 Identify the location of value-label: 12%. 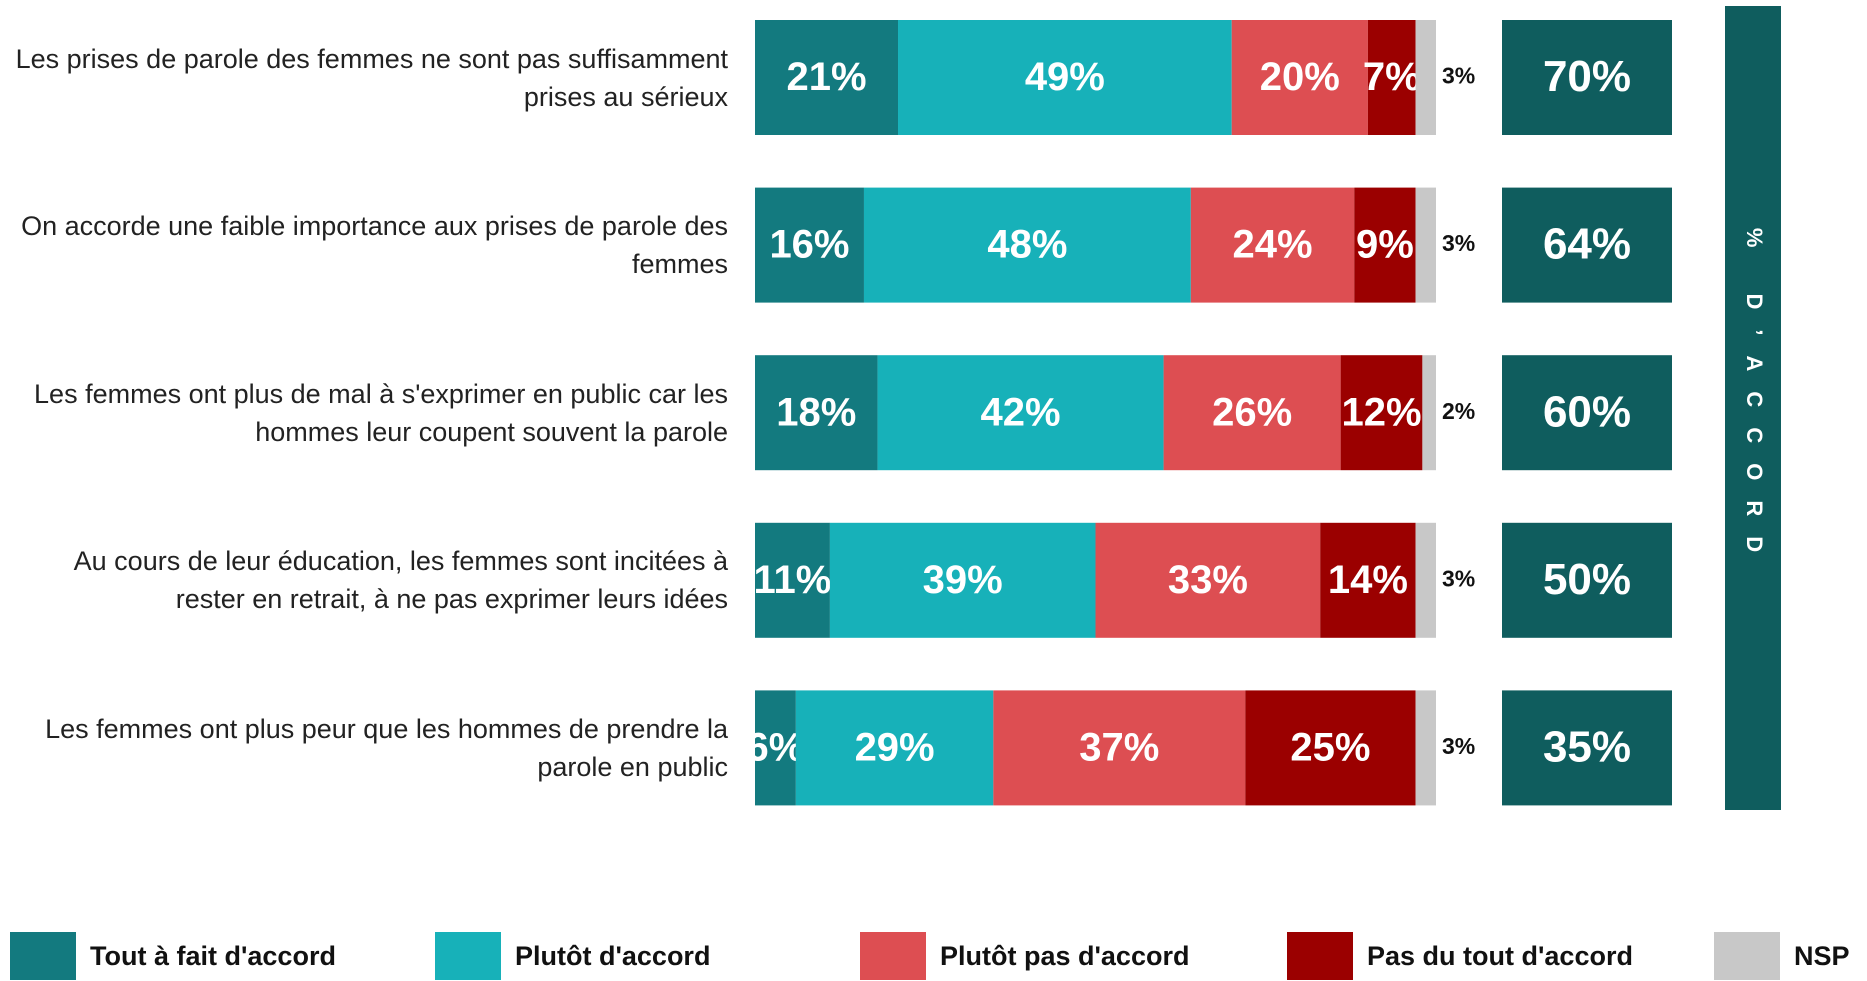
(1381, 412).